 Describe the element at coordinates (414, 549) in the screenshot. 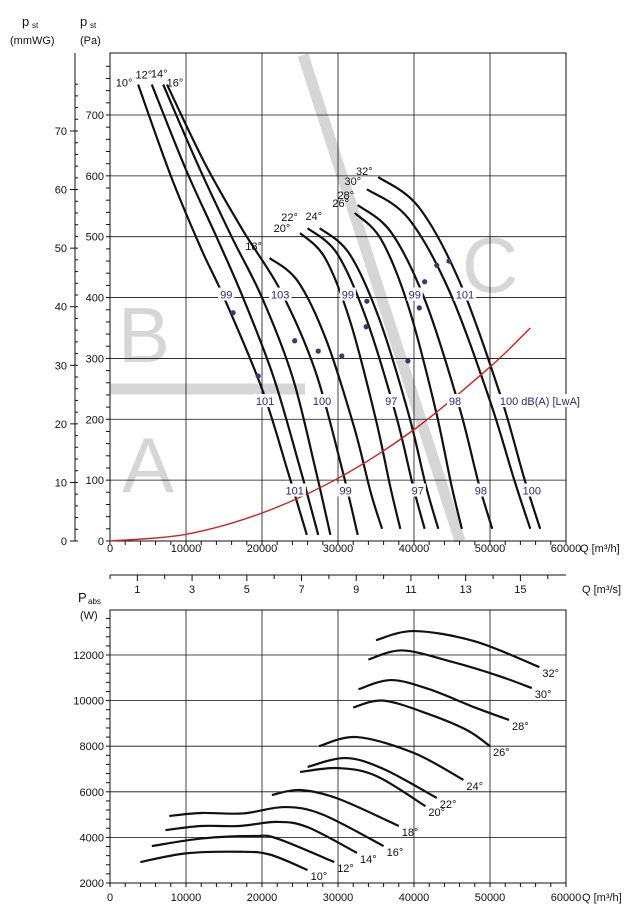

I see `pressure-x-tick-label: 40000` at that location.